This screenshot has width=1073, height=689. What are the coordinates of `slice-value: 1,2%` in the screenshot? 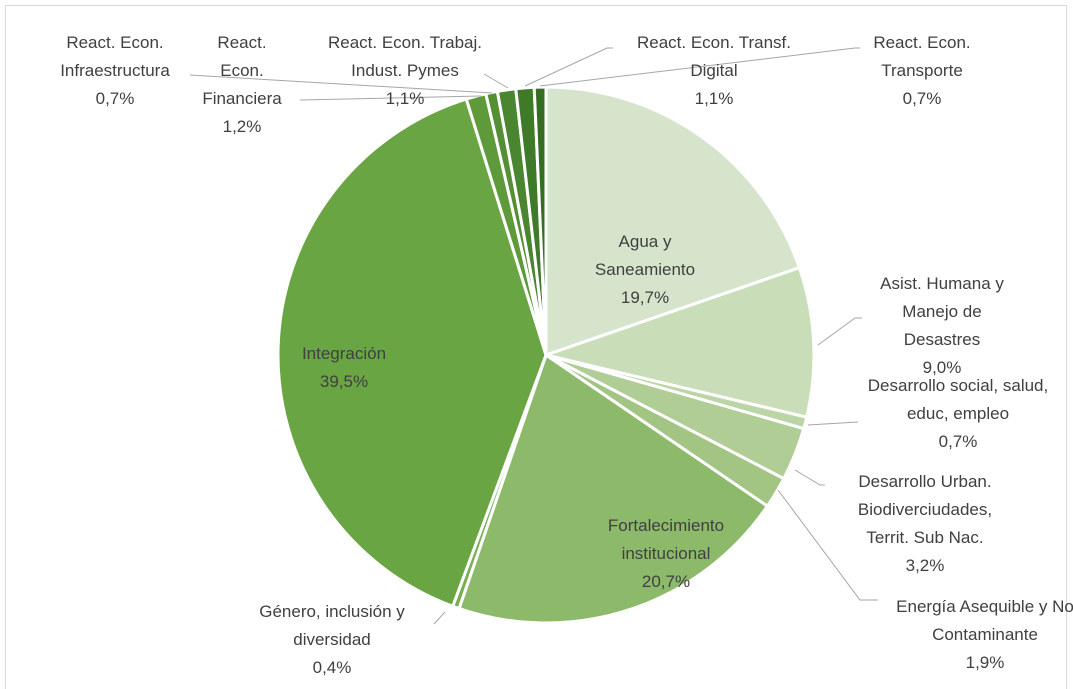 It's located at (242, 126).